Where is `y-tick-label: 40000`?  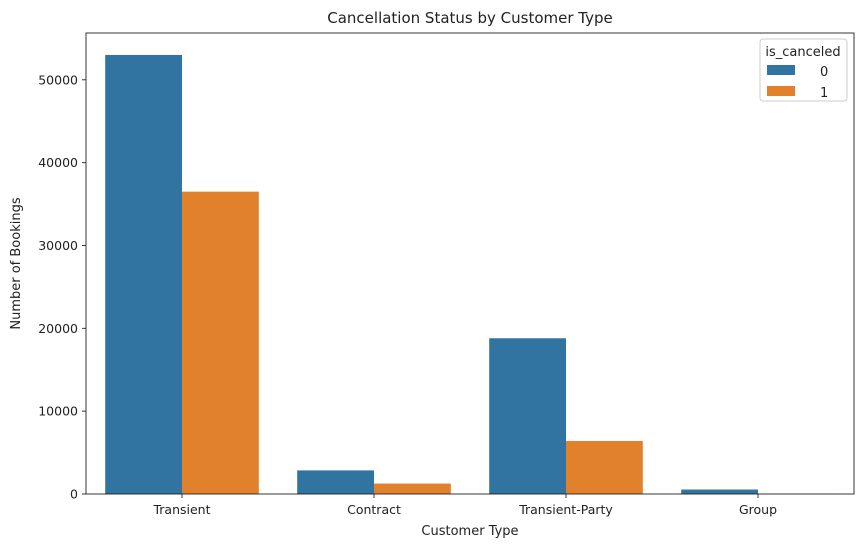 y-tick-label: 40000 is located at coordinates (58, 162).